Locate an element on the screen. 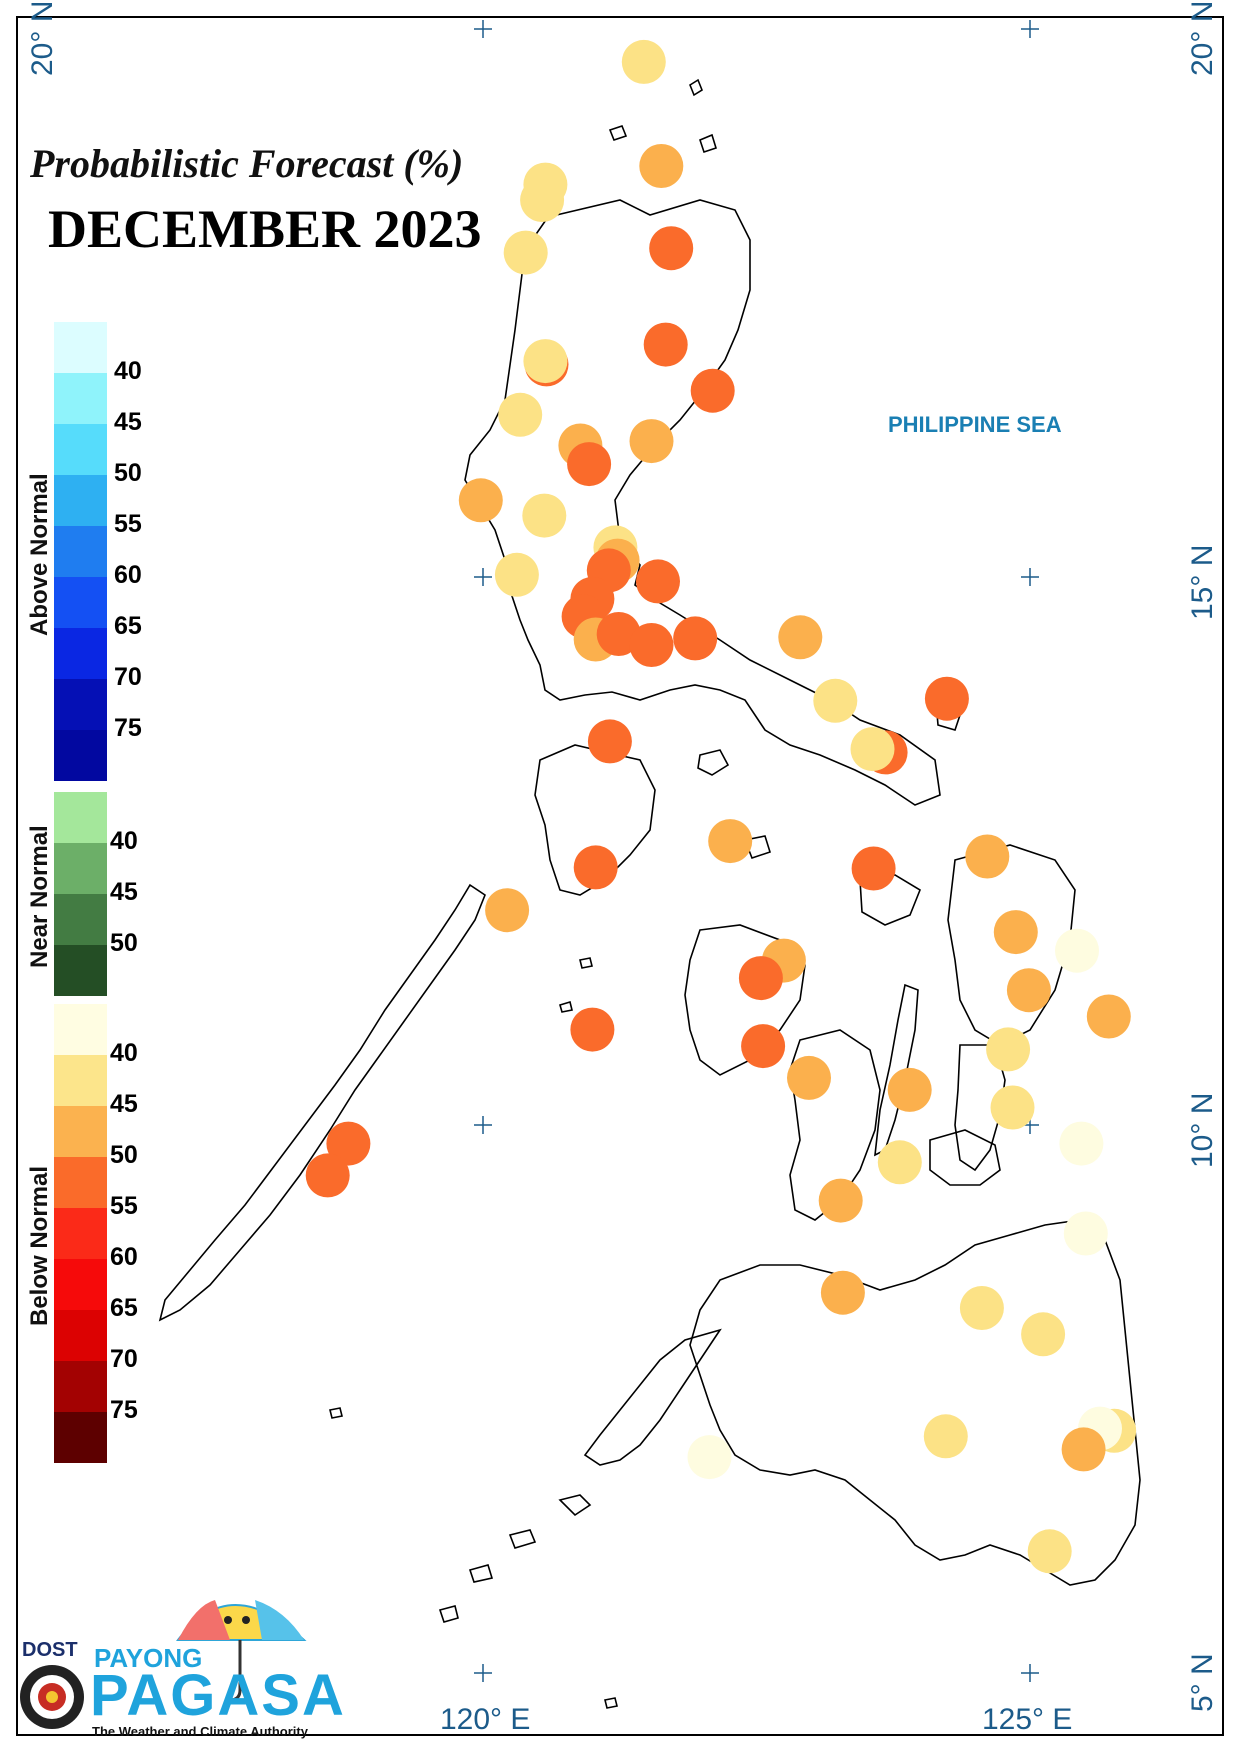  lat-label-15: 15° N is located at coordinates (1202, 582).